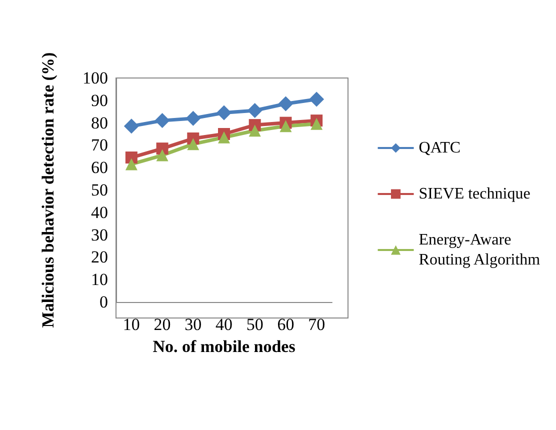 The width and height of the screenshot is (556, 430). I want to click on y-tick-label: 60, so click(99, 168).